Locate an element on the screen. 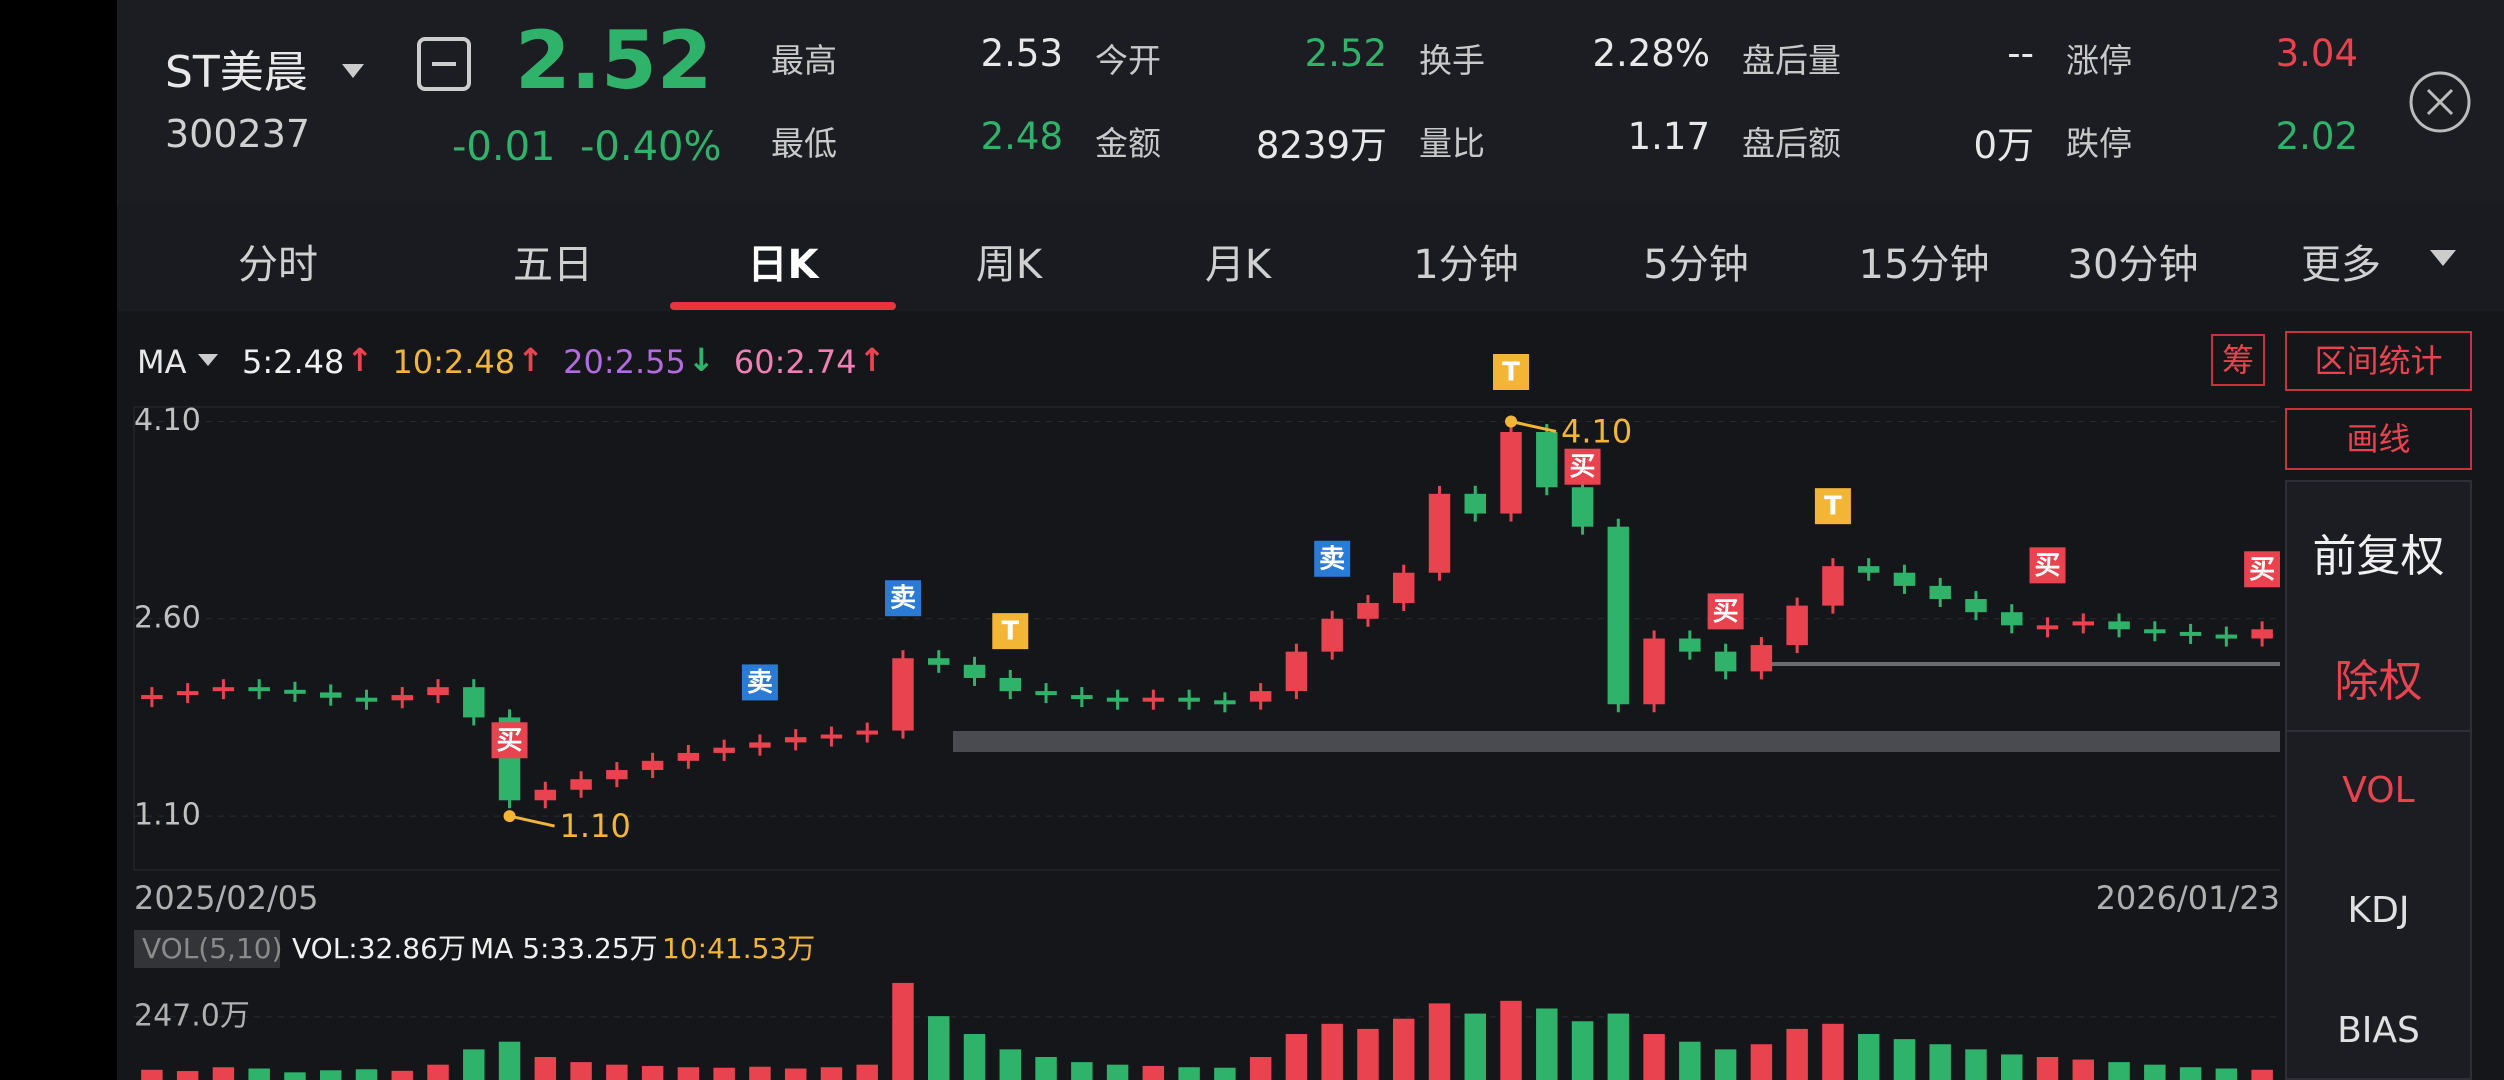 The width and height of the screenshot is (2504, 1080). side-bezel is located at coordinates (58, 540).